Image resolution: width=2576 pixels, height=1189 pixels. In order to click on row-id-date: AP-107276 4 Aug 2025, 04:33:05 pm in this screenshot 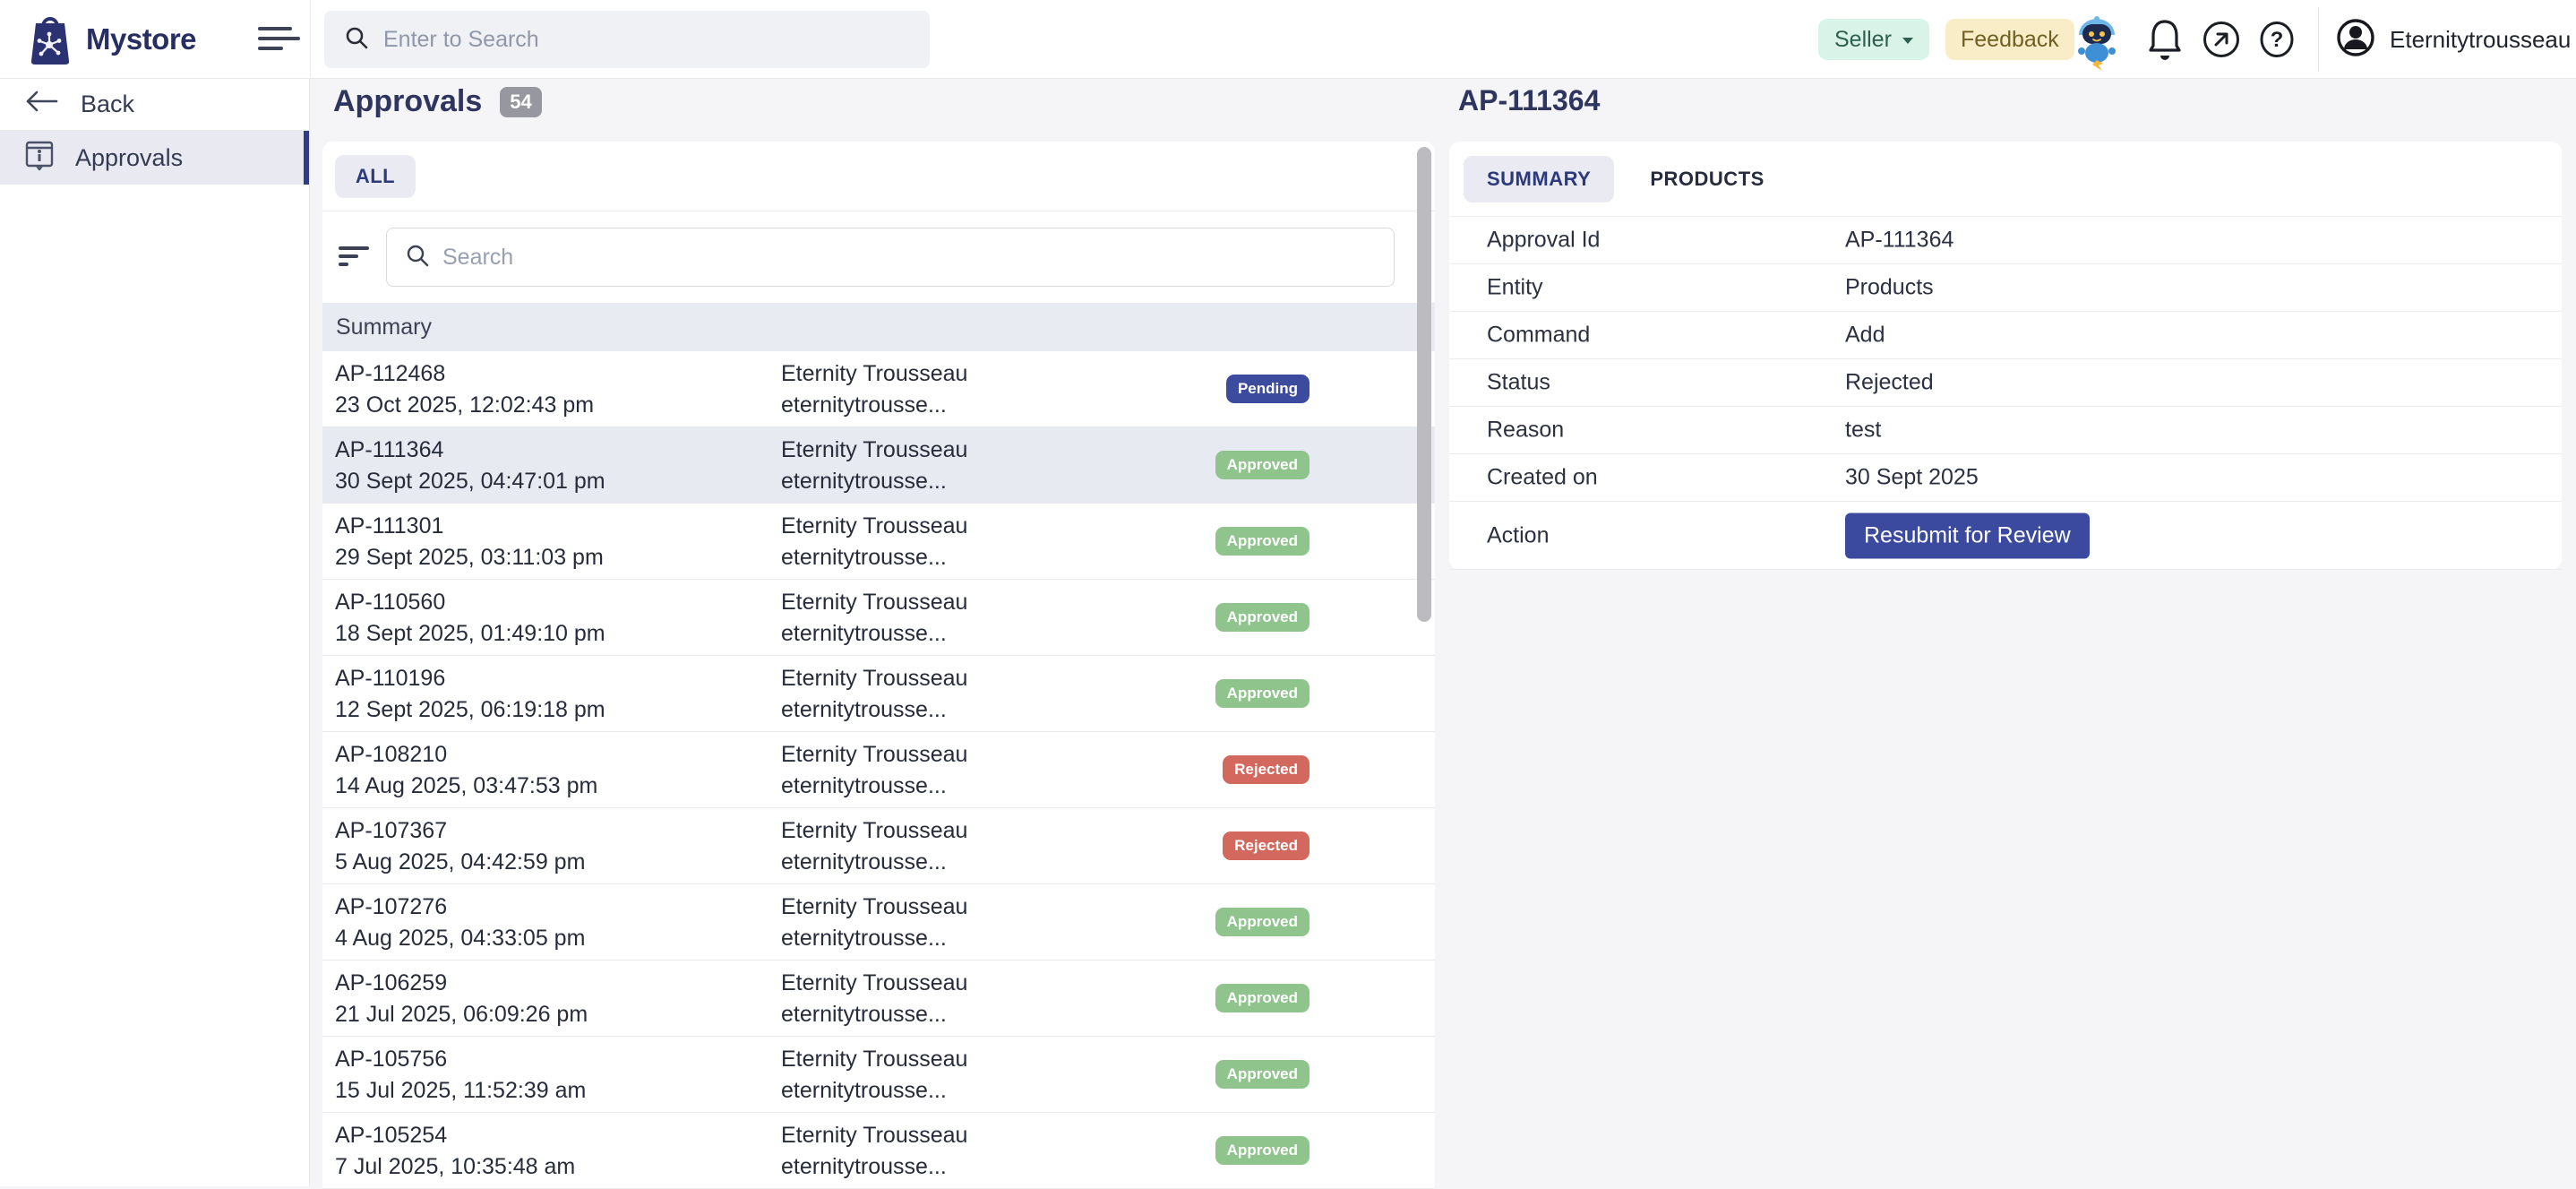, I will do `click(460, 923)`.